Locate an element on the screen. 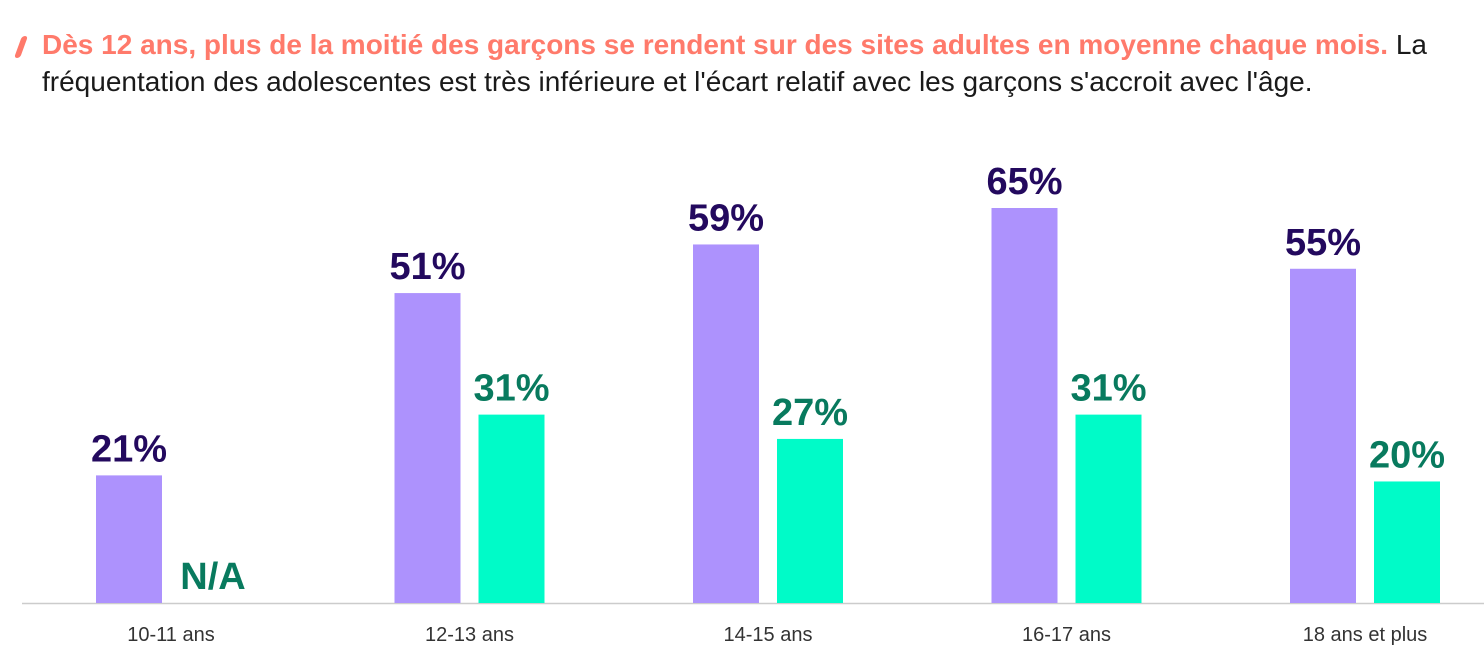 The height and width of the screenshot is (664, 1484). x-tick-label: 10-11 ans is located at coordinates (170, 635).